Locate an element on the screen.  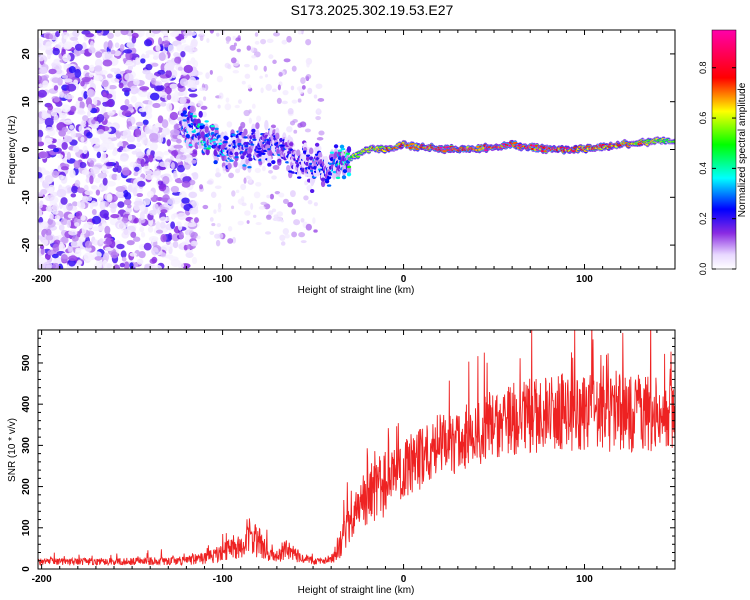
heatmap-ytick-label: -20 is located at coordinates (26, 244).